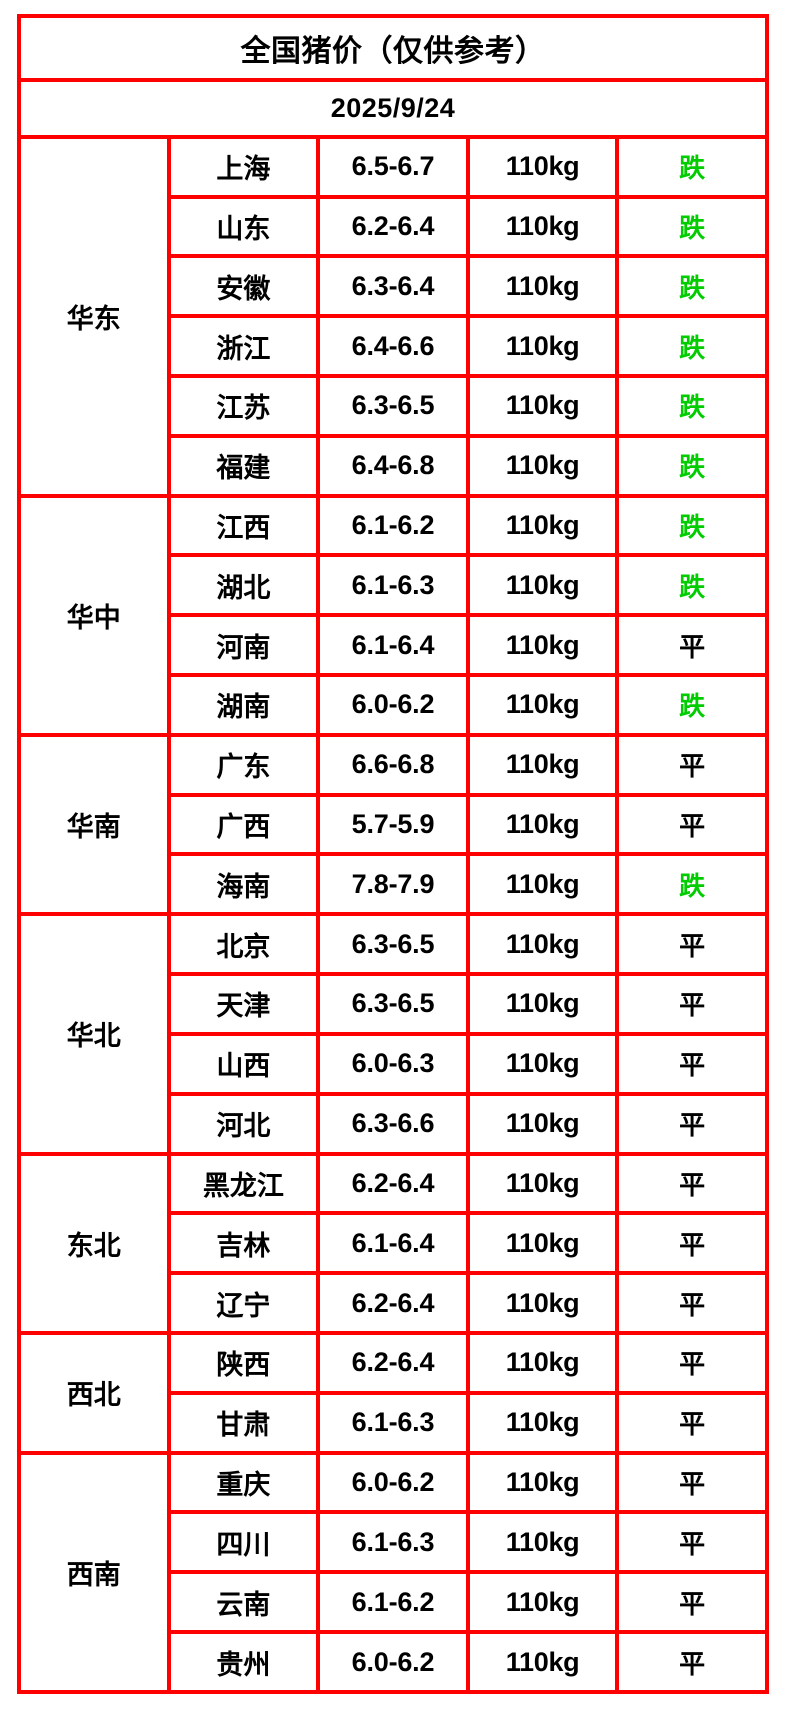  Describe the element at coordinates (243, 465) in the screenshot. I see `province-name-cell: 福建` at that location.